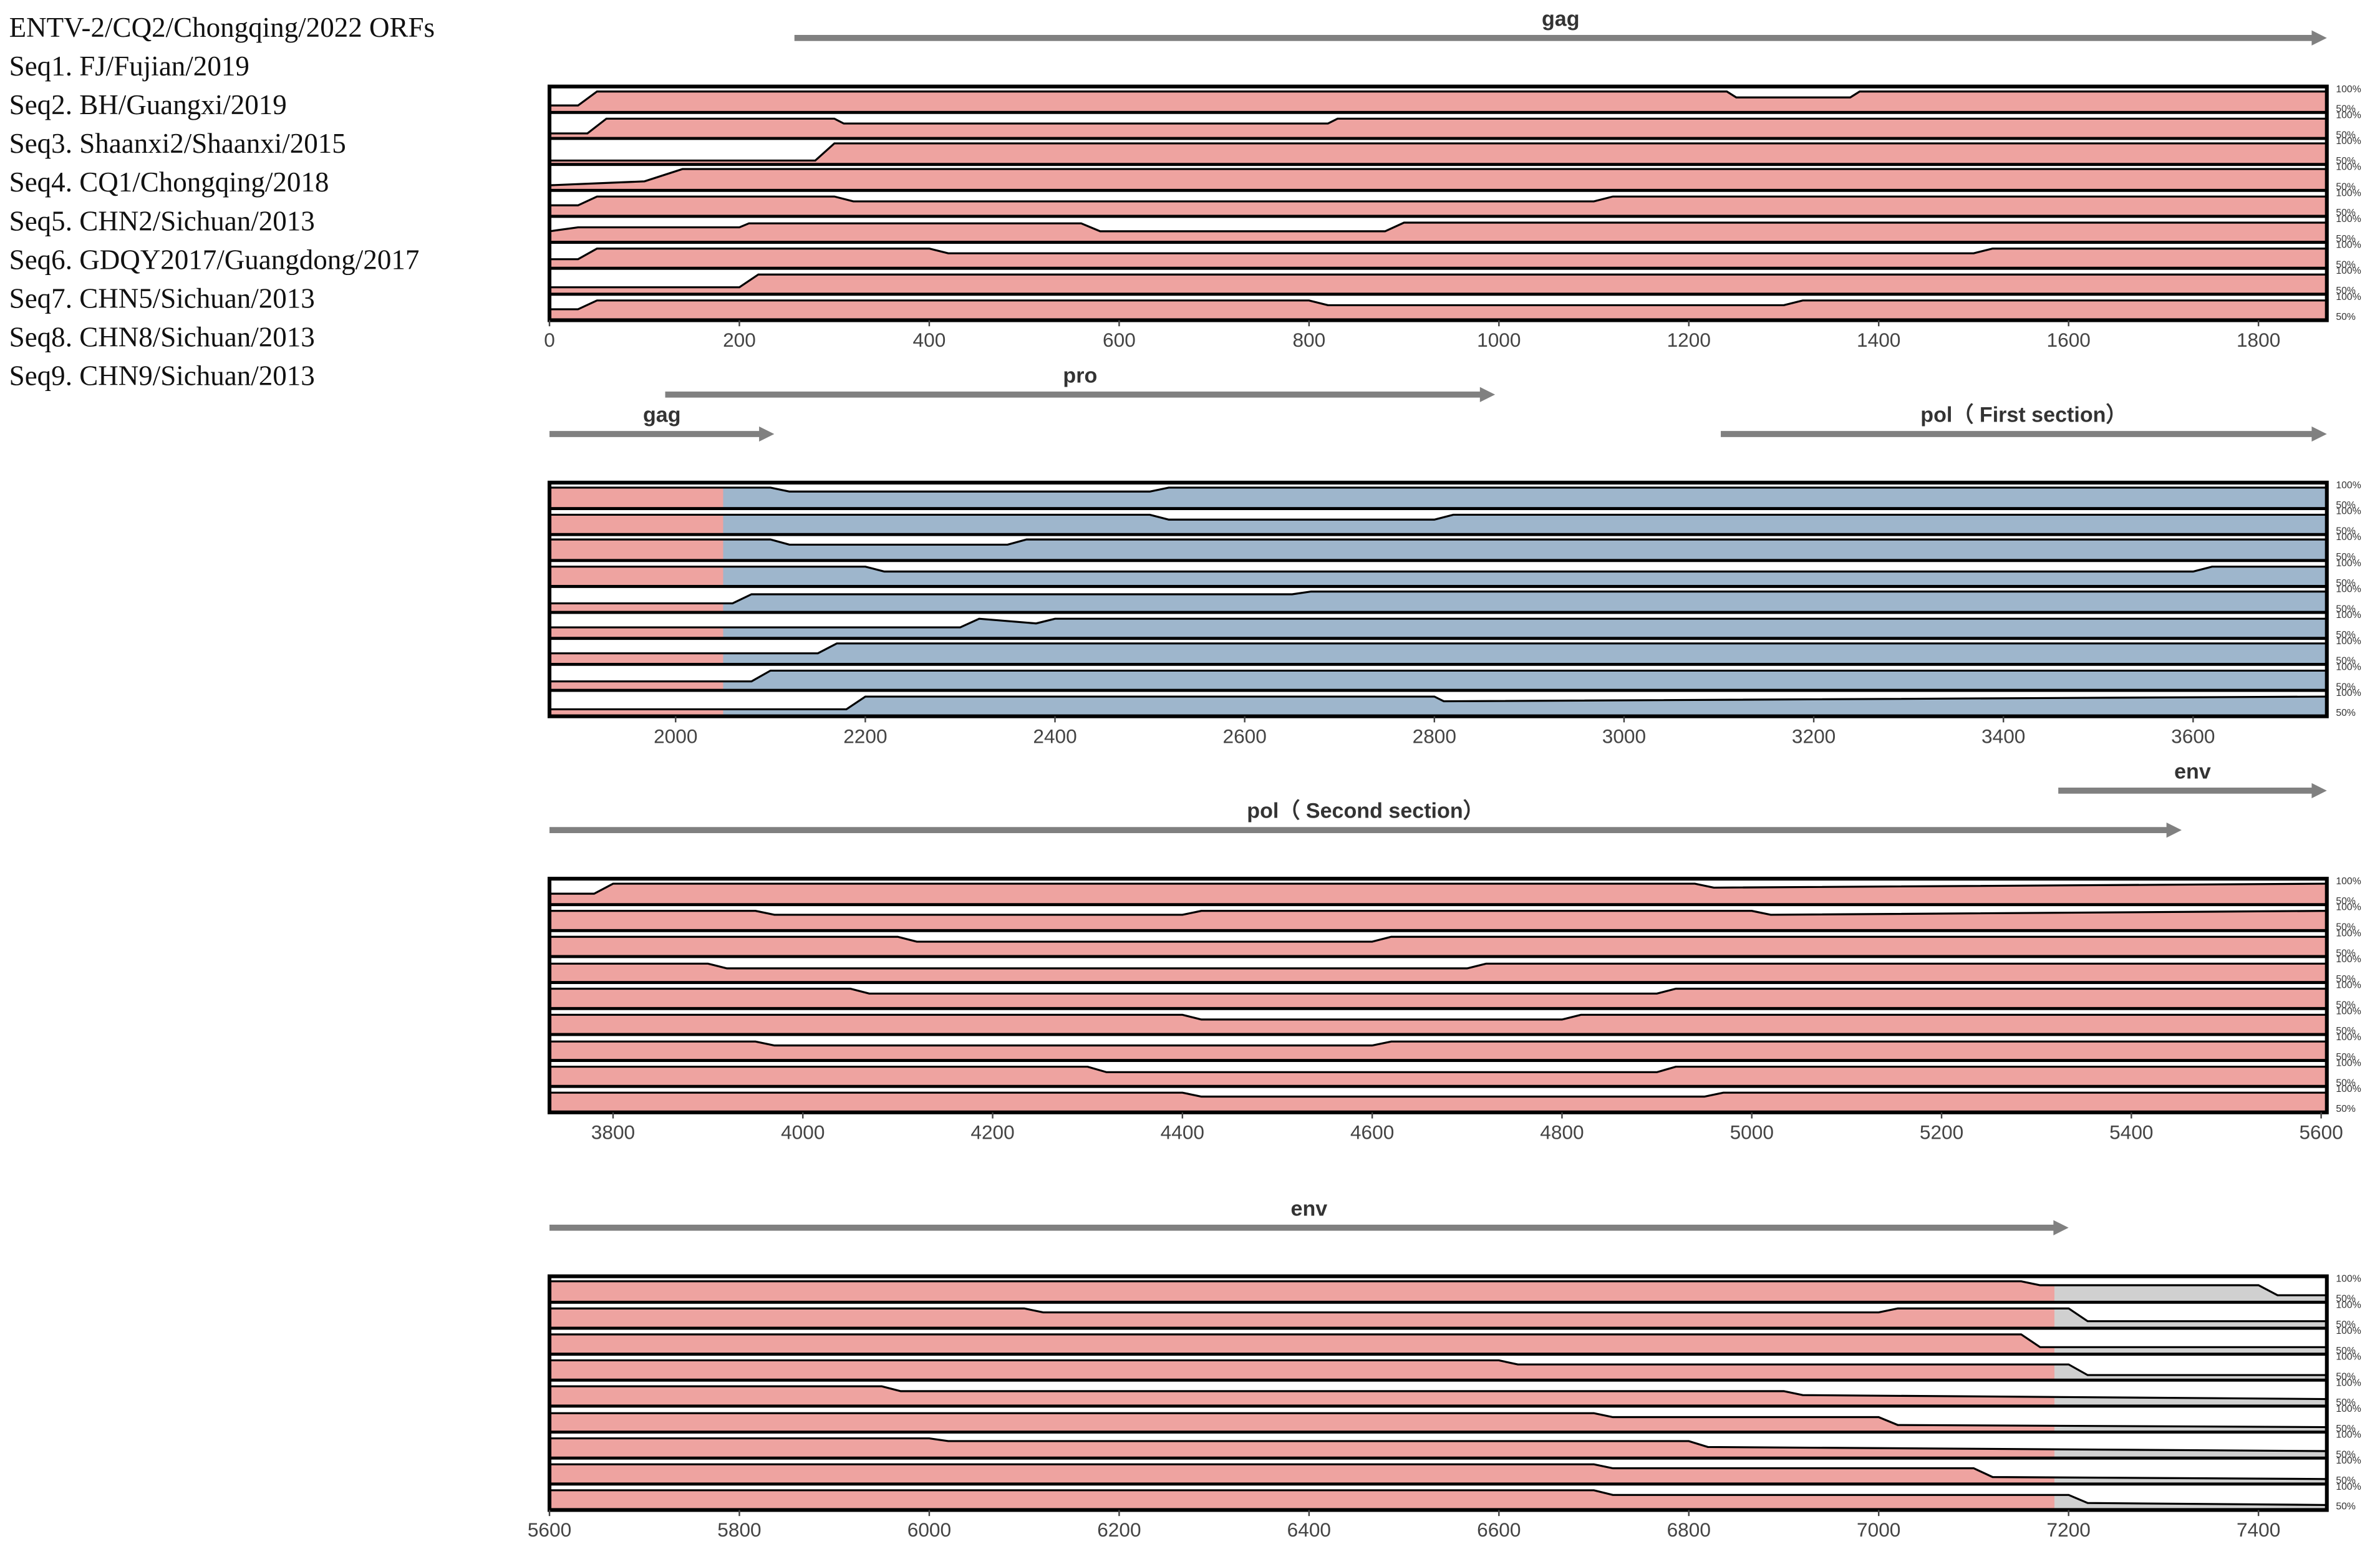 Image resolution: width=2380 pixels, height=1554 pixels. I want to click on orf-label: pol（ Second section）, so click(1365, 811).